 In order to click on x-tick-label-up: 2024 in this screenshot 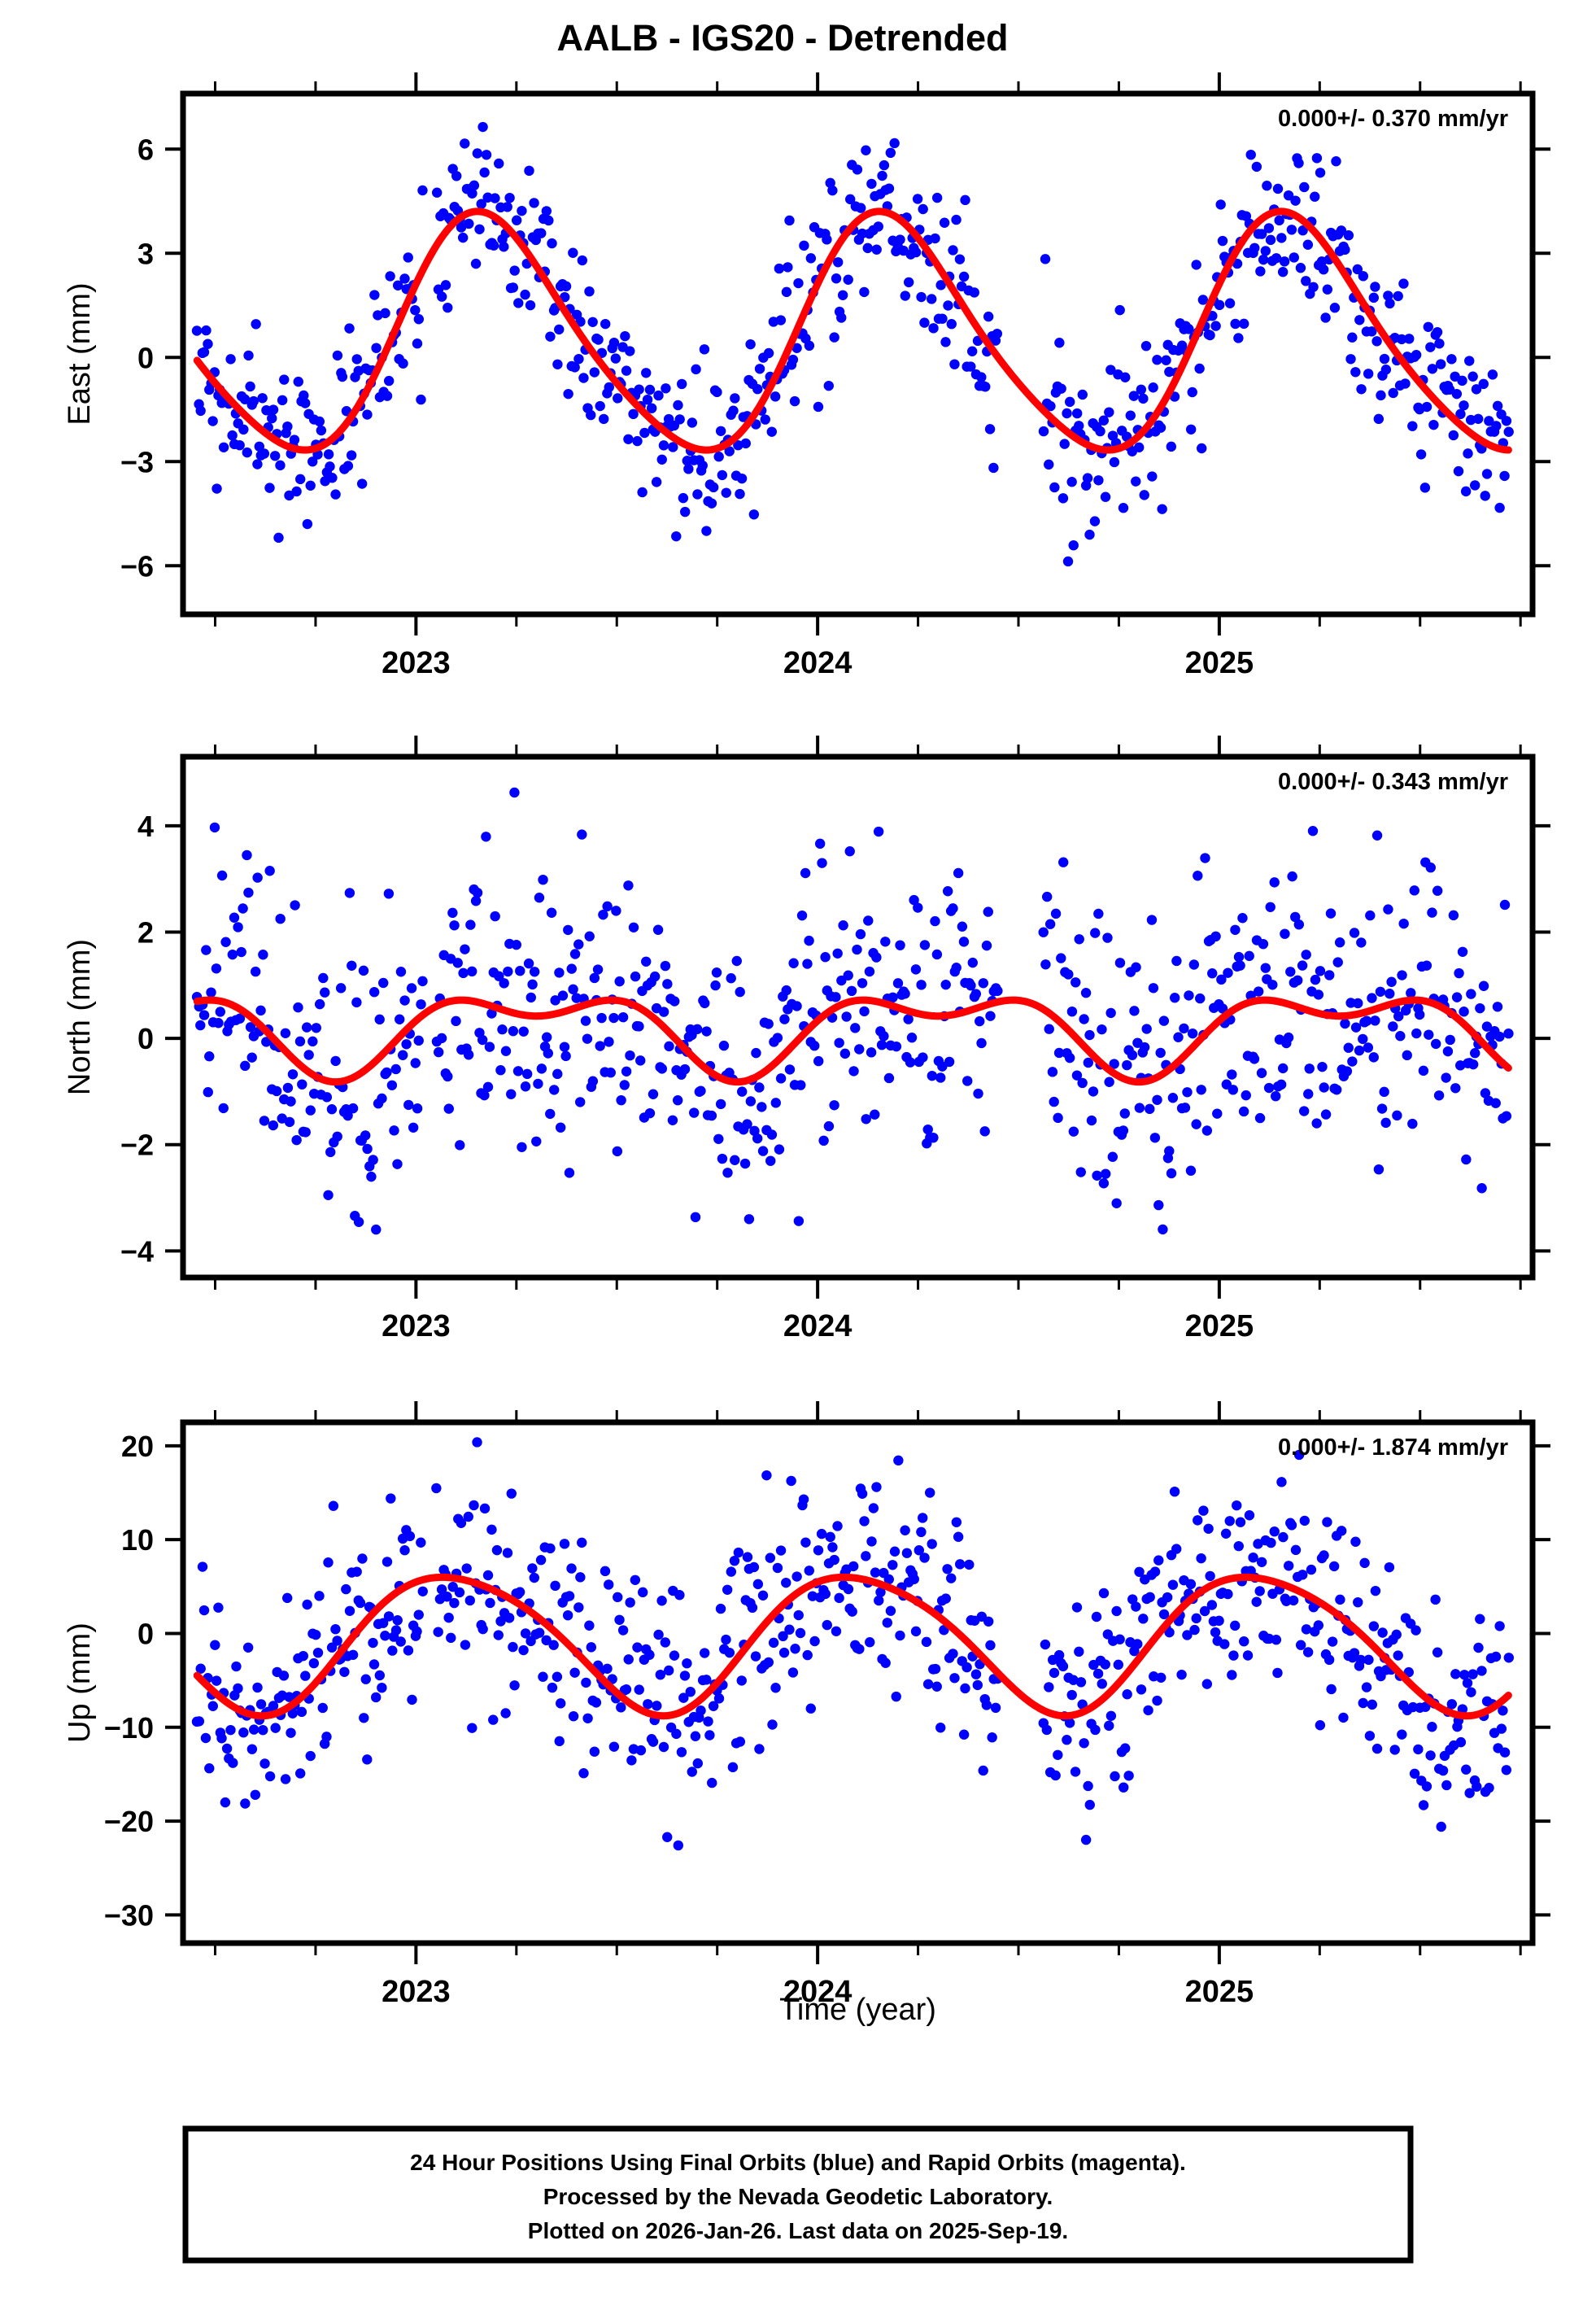, I will do `click(818, 1992)`.